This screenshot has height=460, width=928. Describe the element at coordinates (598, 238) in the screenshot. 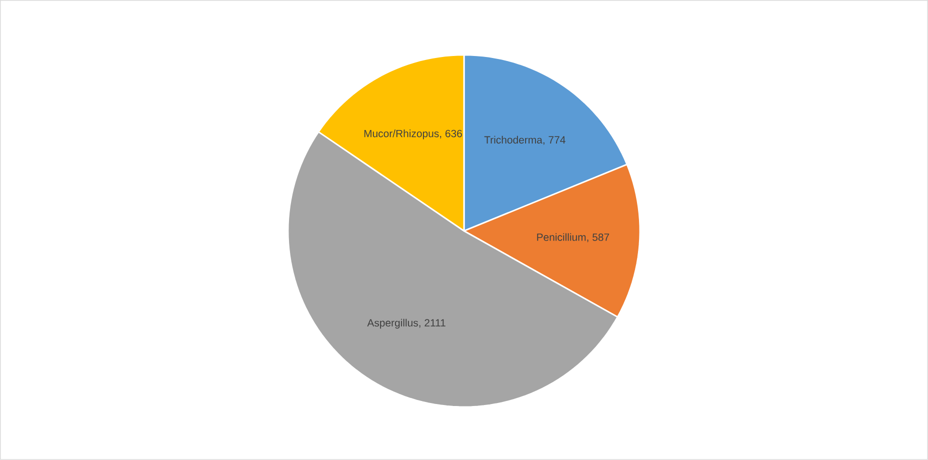

I see `data-label: , 587` at that location.